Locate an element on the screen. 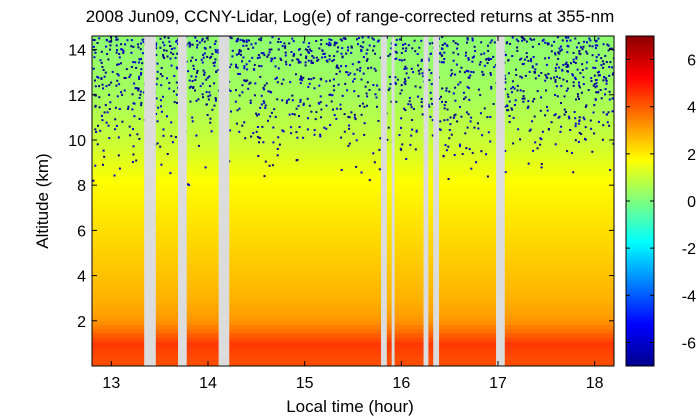 This screenshot has width=700, height=420. y-tick-label: 10 is located at coordinates (77, 141).